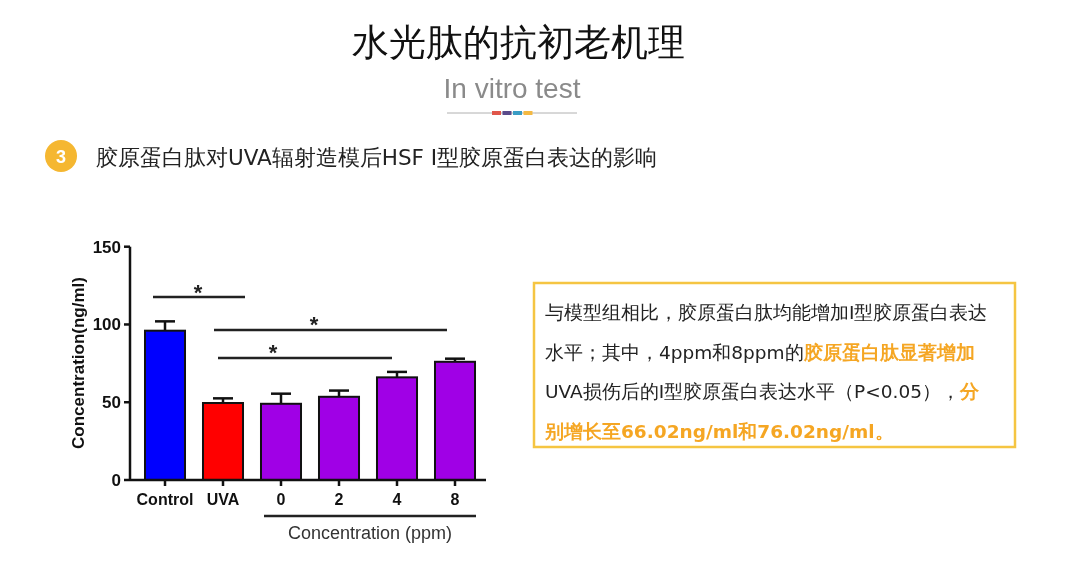 This screenshot has height=568, width=1080. Describe the element at coordinates (111, 403) in the screenshot. I see `y-tick-label: 50` at that location.